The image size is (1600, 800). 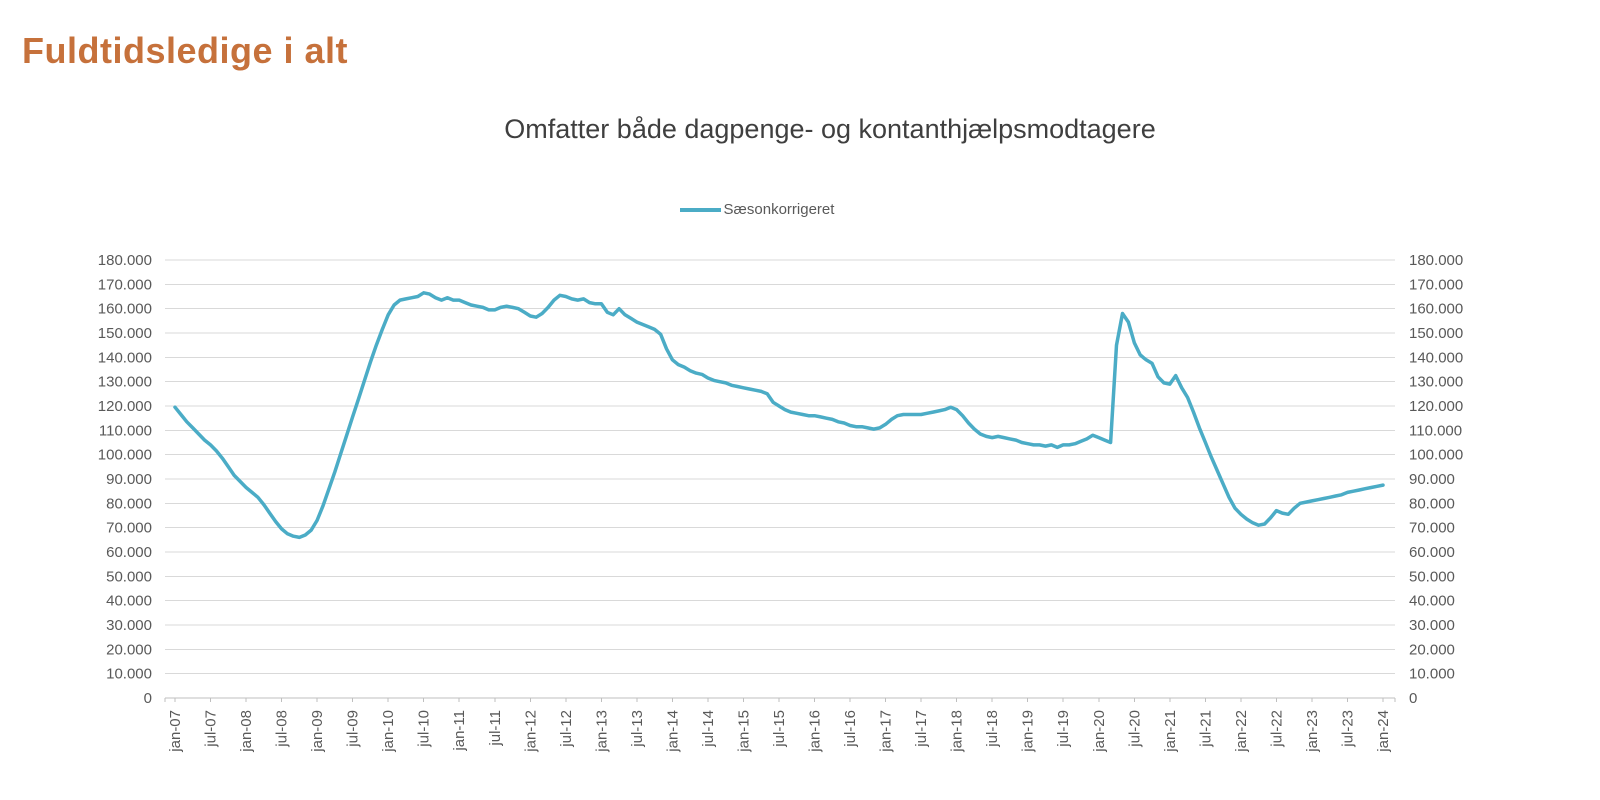 What do you see at coordinates (129, 601) in the screenshot?
I see `y-axis-tick-label-left: 40.000` at bounding box center [129, 601].